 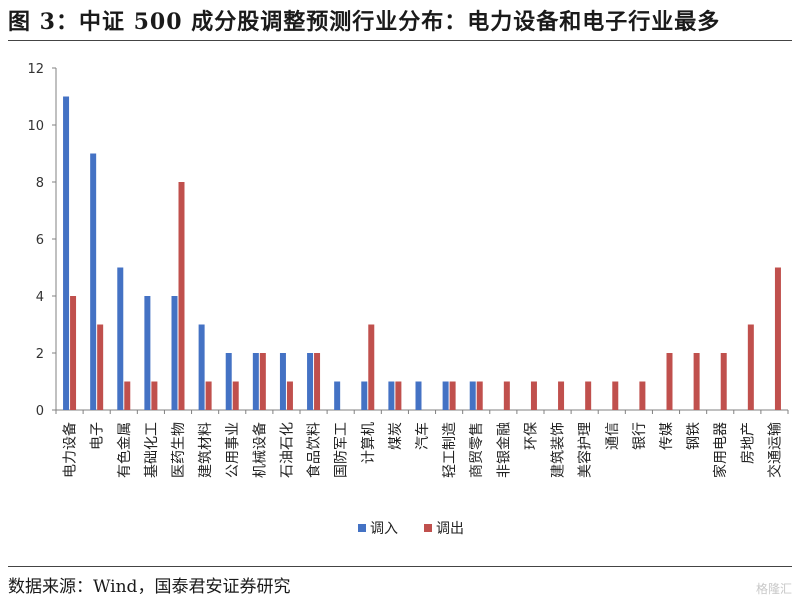 I want to click on x-category-label: 传媒, so click(x=667, y=436).